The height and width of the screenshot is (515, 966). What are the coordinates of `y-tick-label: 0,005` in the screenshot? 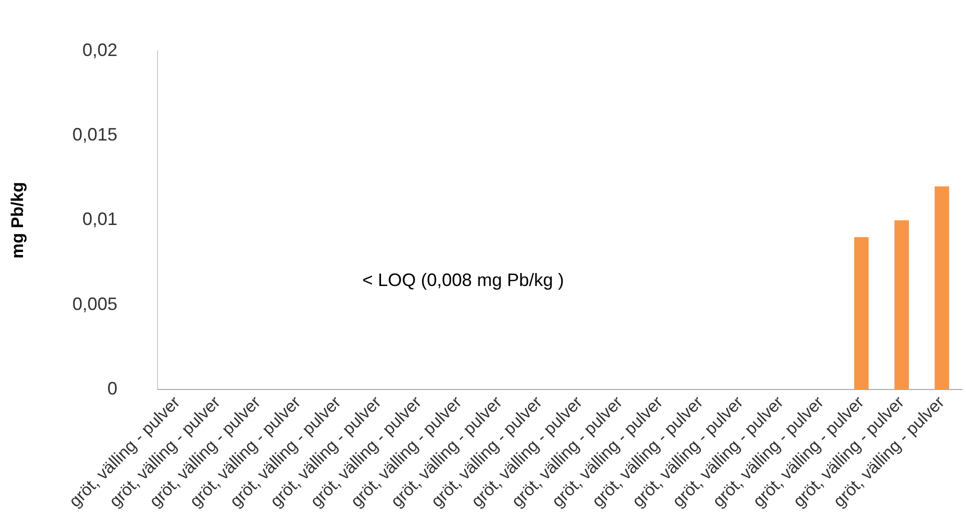 It's located at (95, 304).